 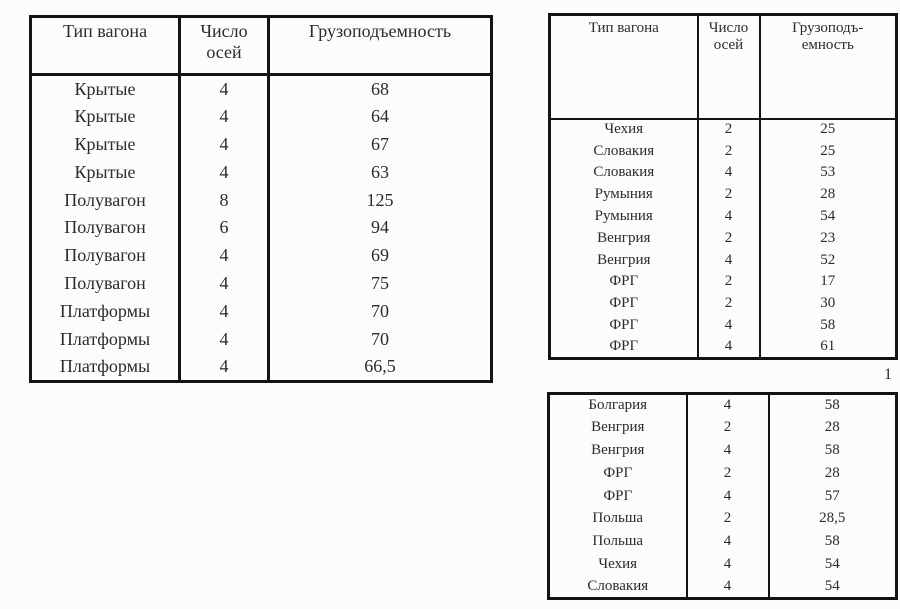 What do you see at coordinates (224, 200) in the screenshot?
I see `table-cell: 8` at bounding box center [224, 200].